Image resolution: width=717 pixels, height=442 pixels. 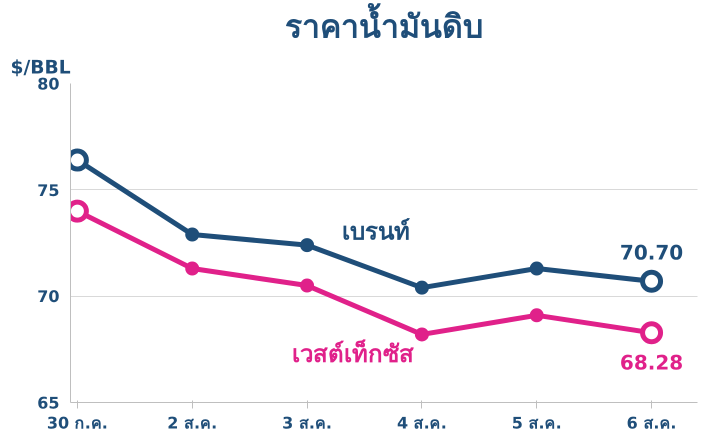 What do you see at coordinates (48, 403) in the screenshot?
I see `y-tick-label: 65` at bounding box center [48, 403].